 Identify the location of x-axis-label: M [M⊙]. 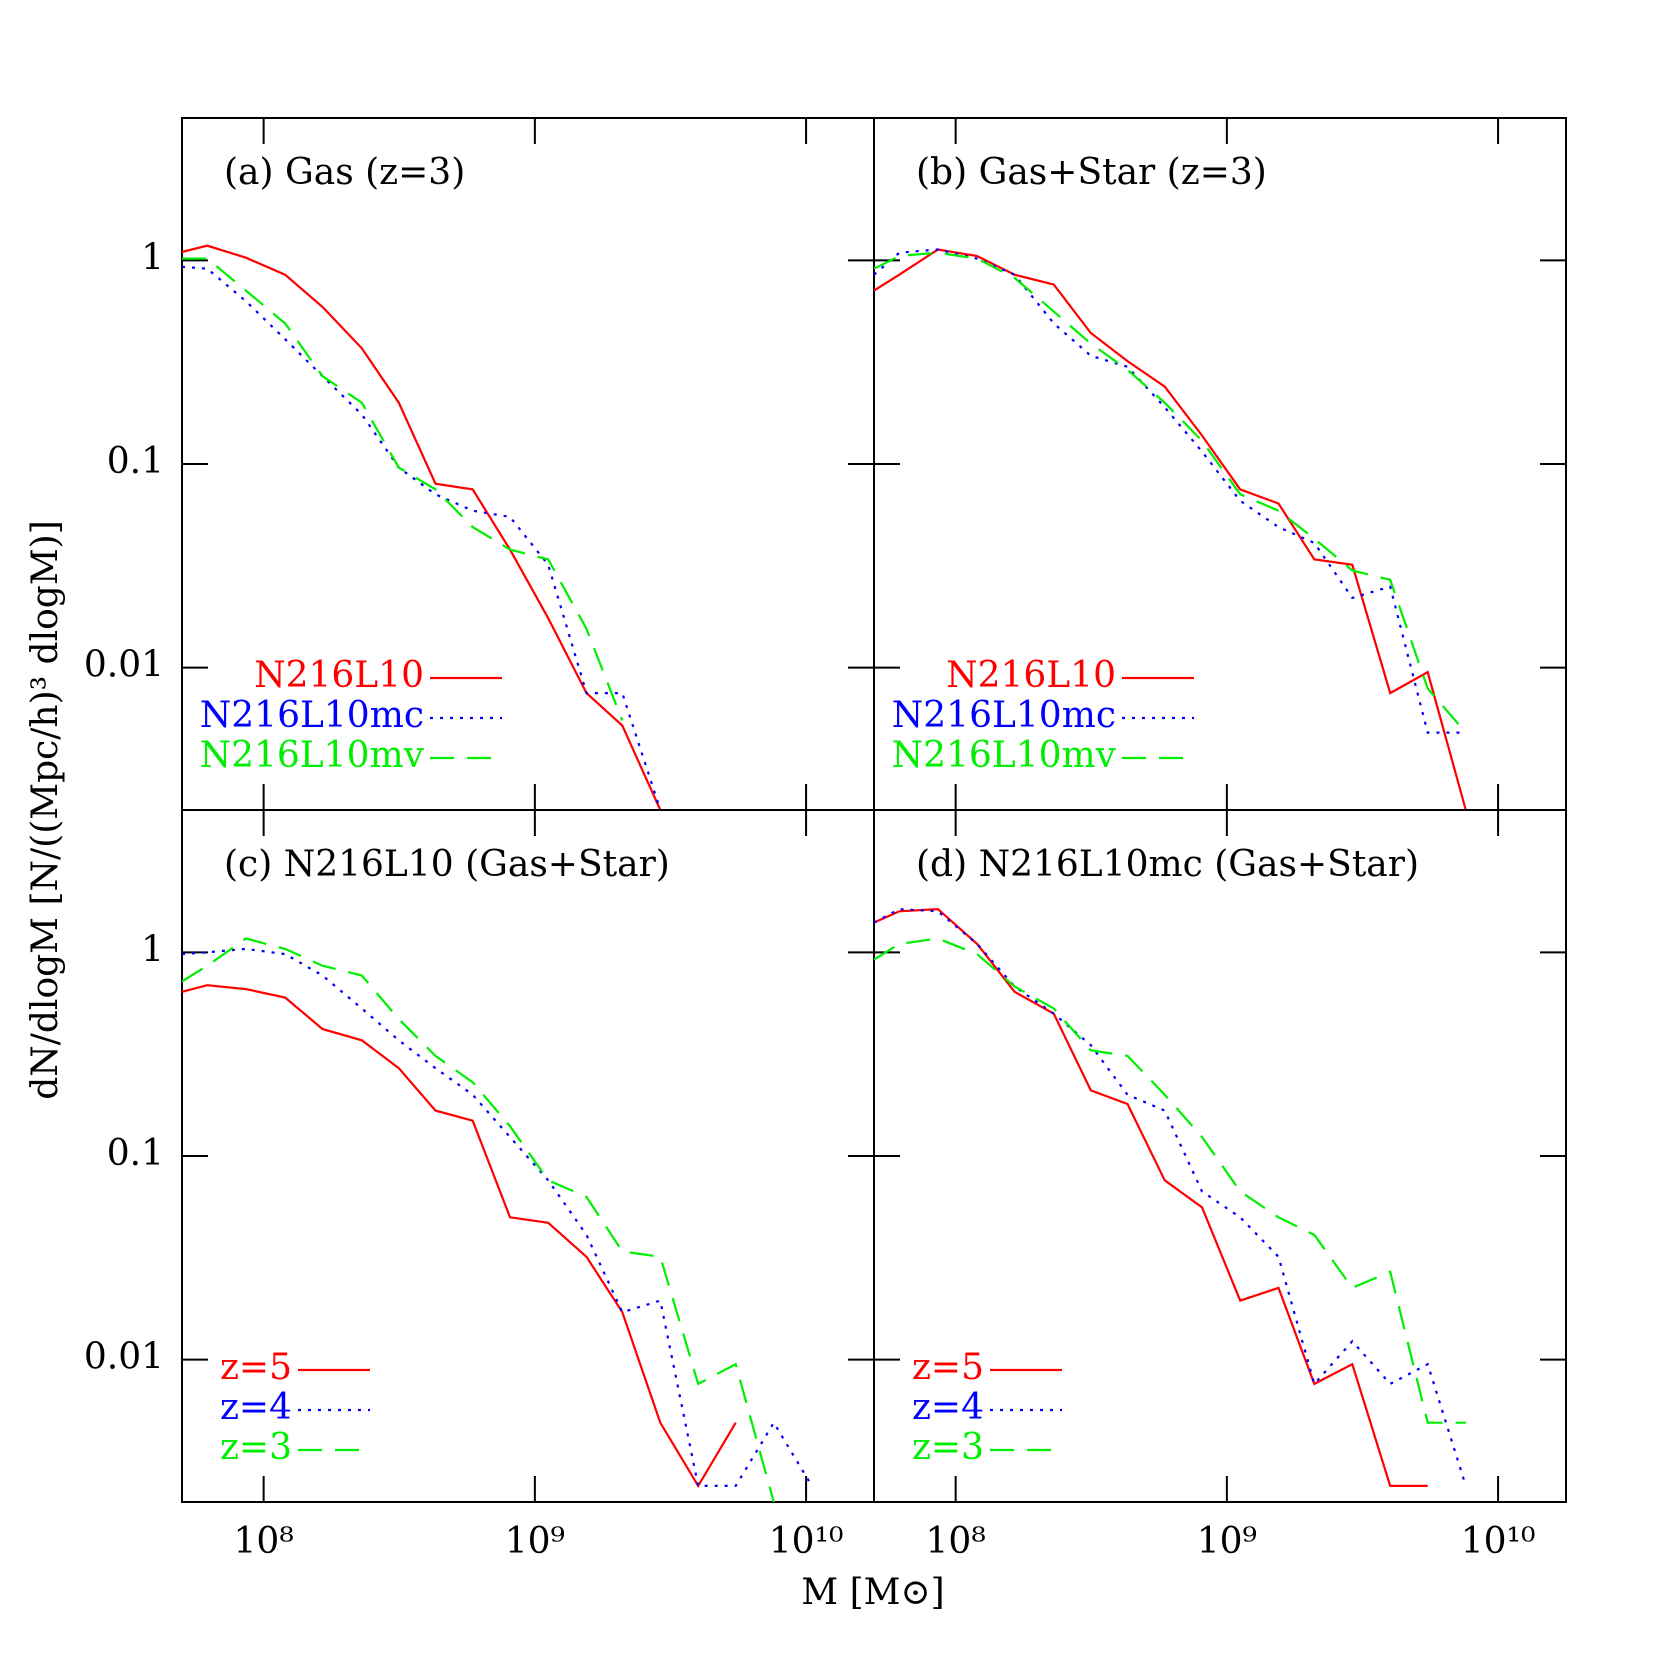
(872, 1592).